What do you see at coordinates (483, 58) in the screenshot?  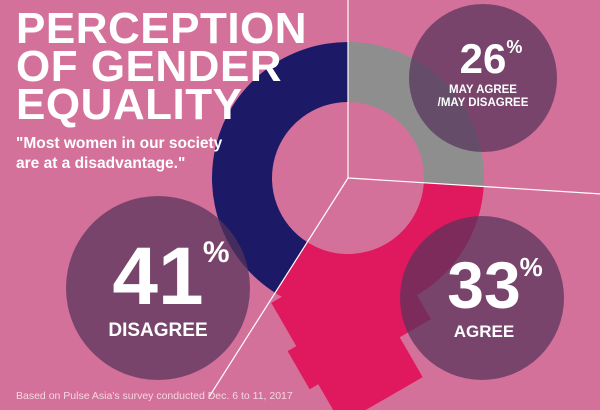 I see `may-agree-value: 26` at bounding box center [483, 58].